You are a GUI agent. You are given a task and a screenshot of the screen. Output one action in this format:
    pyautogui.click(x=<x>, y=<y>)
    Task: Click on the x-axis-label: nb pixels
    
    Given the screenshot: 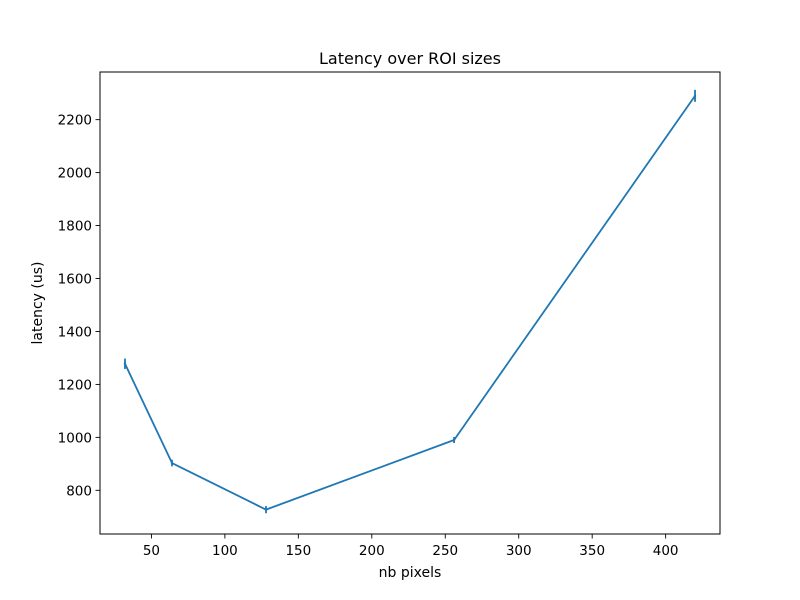 What is the action you would take?
    pyautogui.click(x=410, y=573)
    